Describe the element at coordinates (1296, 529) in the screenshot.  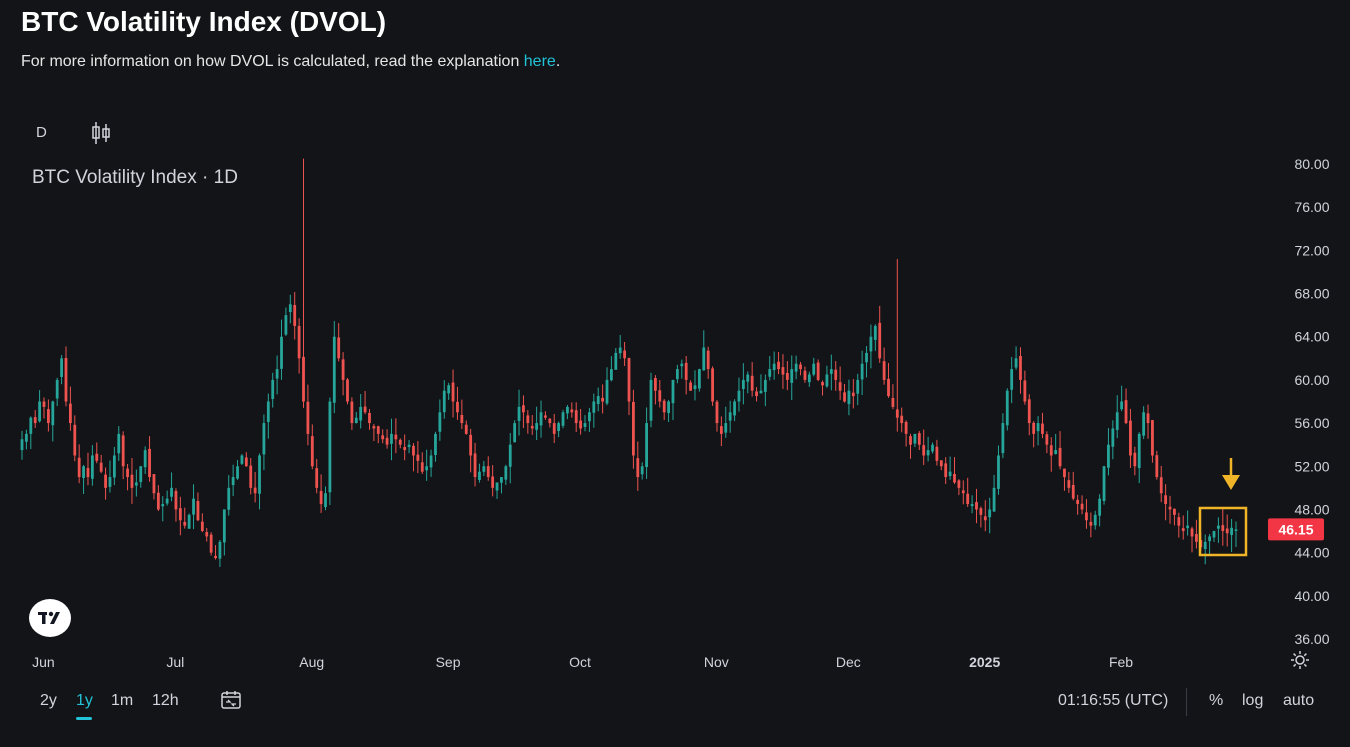
I see `last-price-badge-bg` at that location.